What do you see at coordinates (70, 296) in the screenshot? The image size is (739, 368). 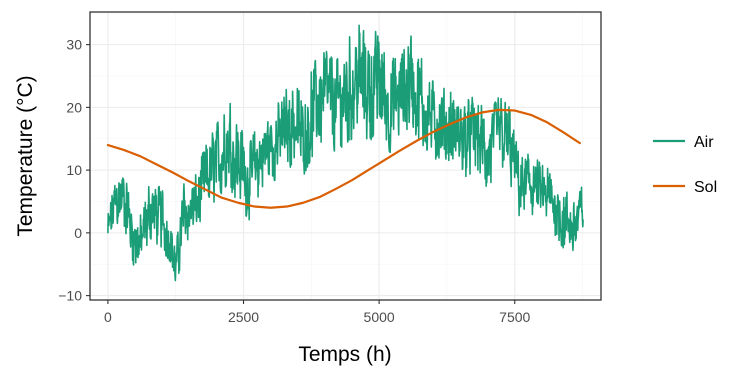 I see `y-tick-label: −10` at bounding box center [70, 296].